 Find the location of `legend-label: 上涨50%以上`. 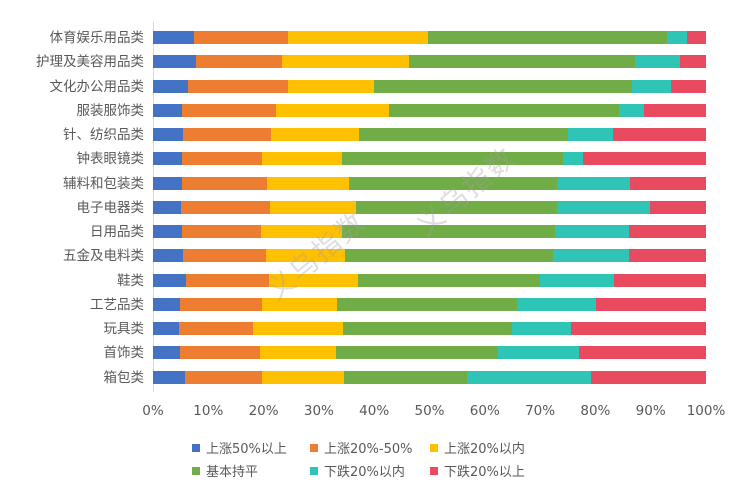

legend-label: 上涨50%以上 is located at coordinates (246, 449).